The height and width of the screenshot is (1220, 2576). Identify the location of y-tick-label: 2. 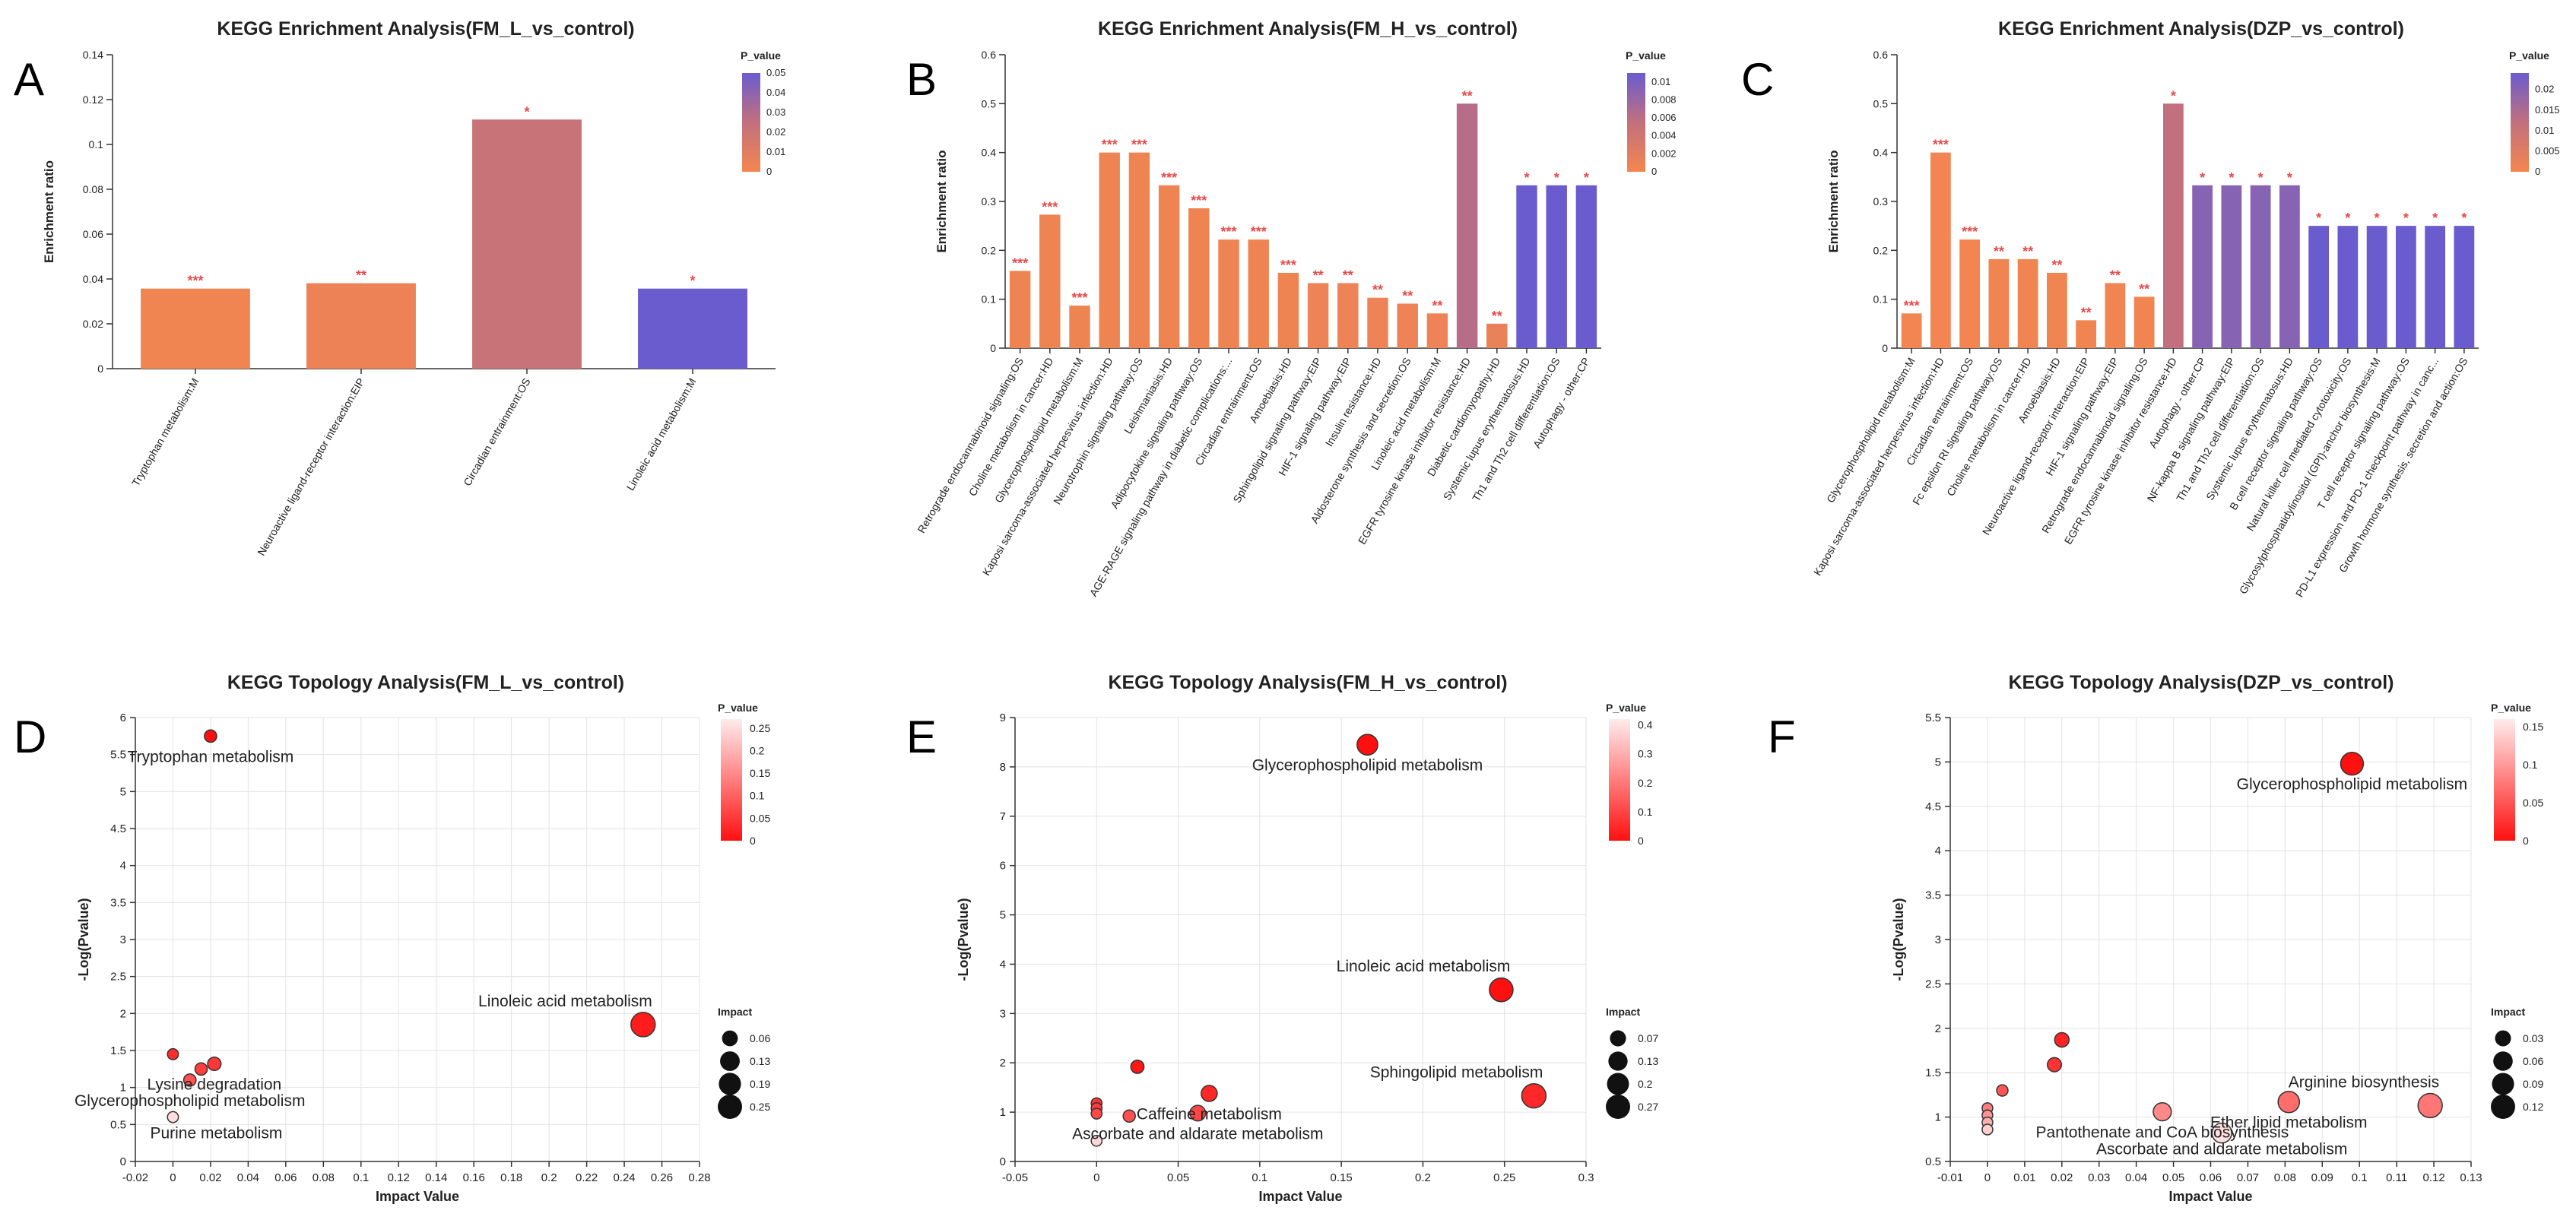
(1003, 1063).